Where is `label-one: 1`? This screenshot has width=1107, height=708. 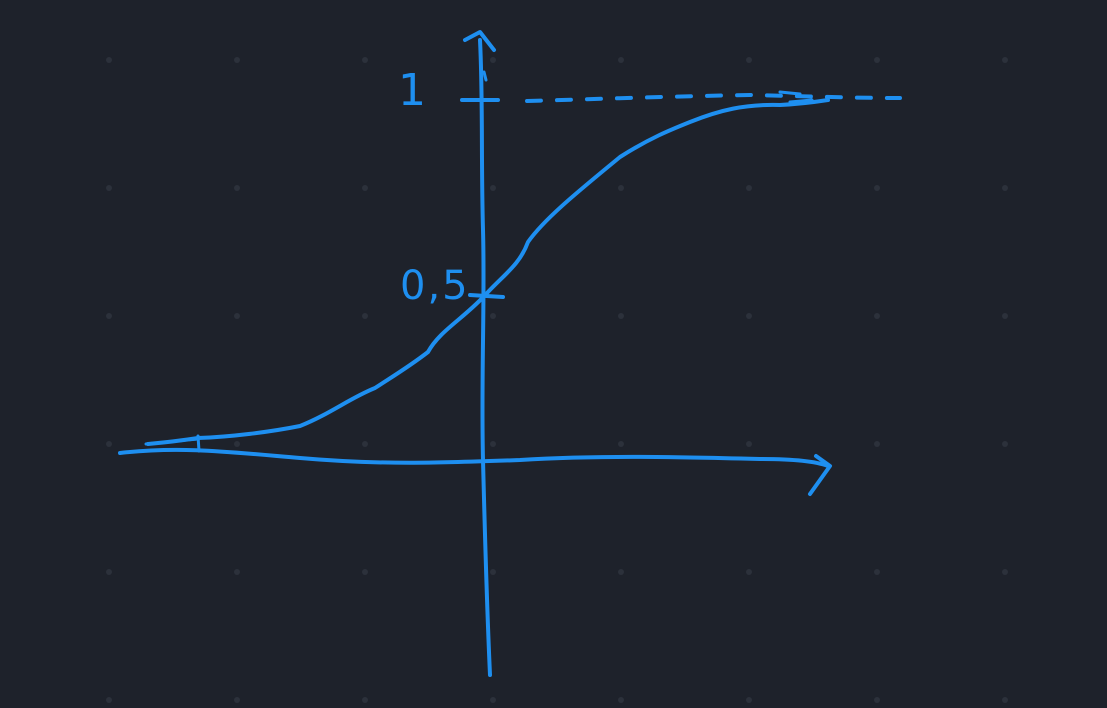
label-one: 1 is located at coordinates (412, 90).